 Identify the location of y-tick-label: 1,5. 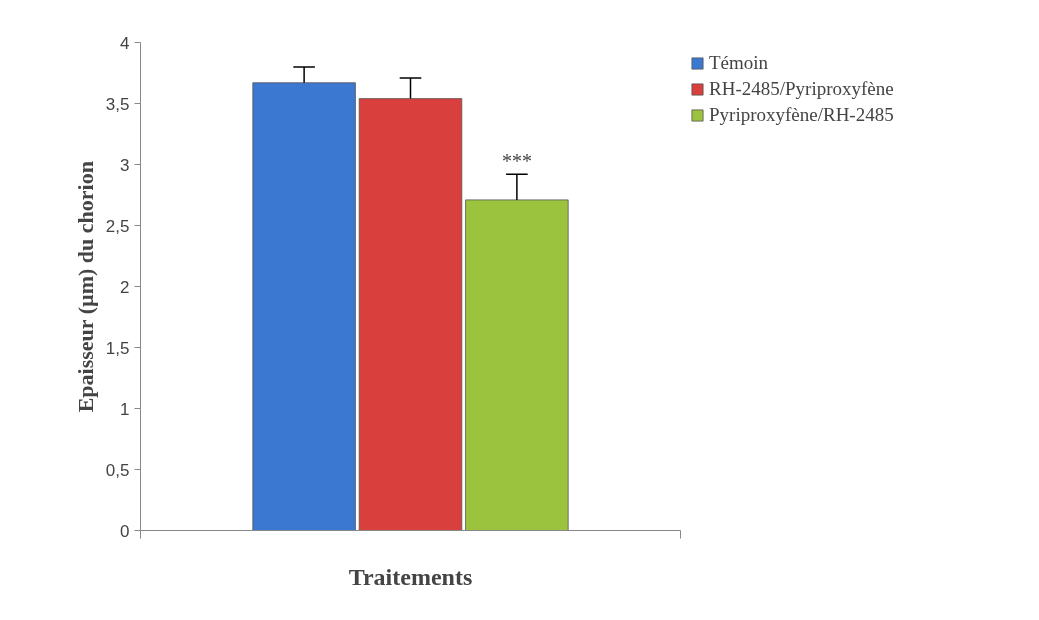
(117, 348).